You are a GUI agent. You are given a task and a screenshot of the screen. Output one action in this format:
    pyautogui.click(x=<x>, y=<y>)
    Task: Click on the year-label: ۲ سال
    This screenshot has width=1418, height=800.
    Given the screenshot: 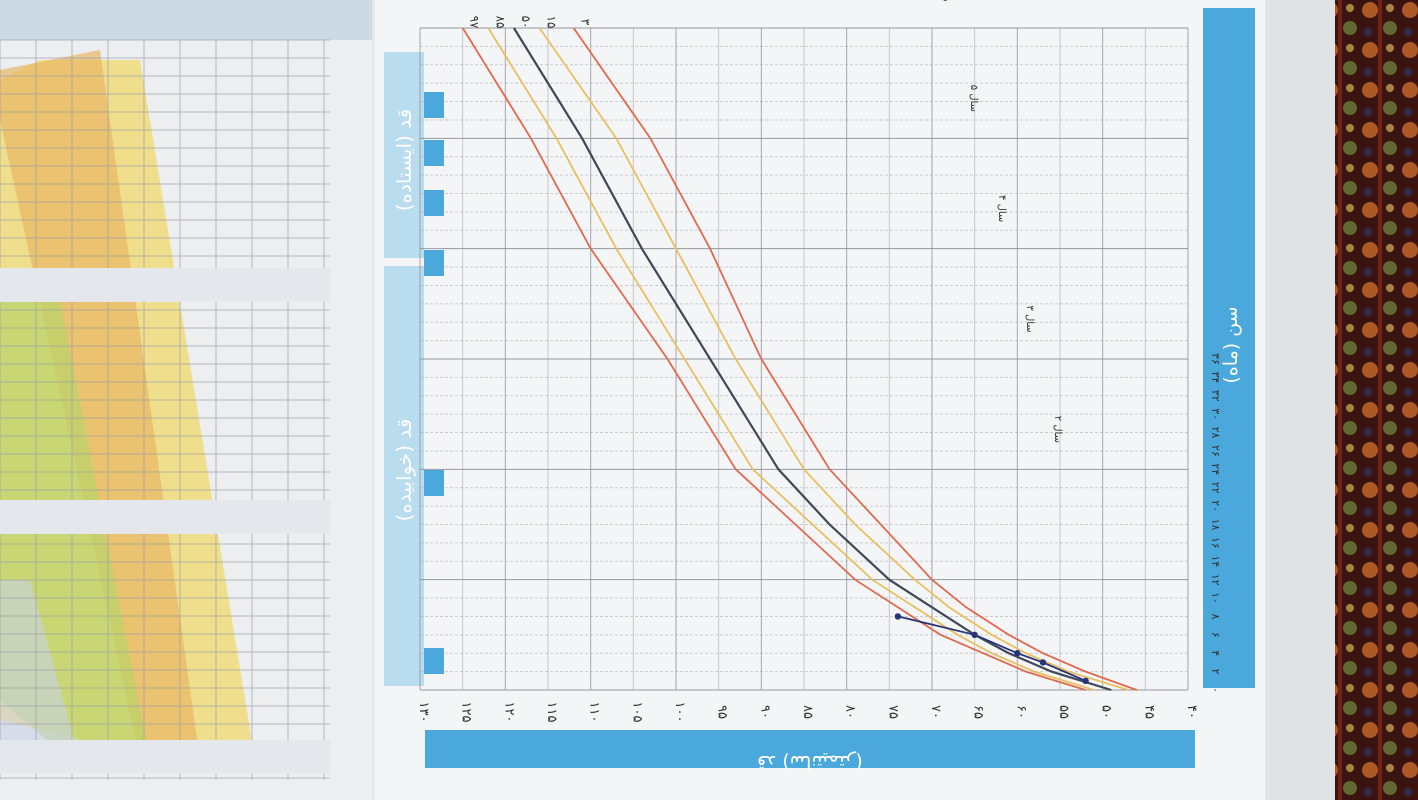 What is the action you would take?
    pyautogui.click(x=1057, y=429)
    